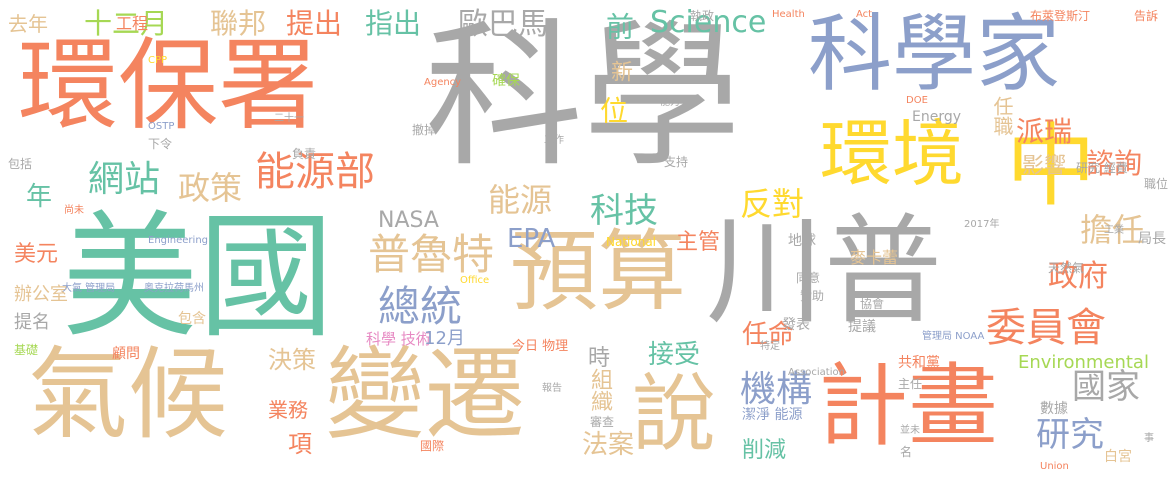 The width and height of the screenshot is (1175, 482). What do you see at coordinates (1078, 276) in the screenshot?
I see `word-government: 政府` at bounding box center [1078, 276].